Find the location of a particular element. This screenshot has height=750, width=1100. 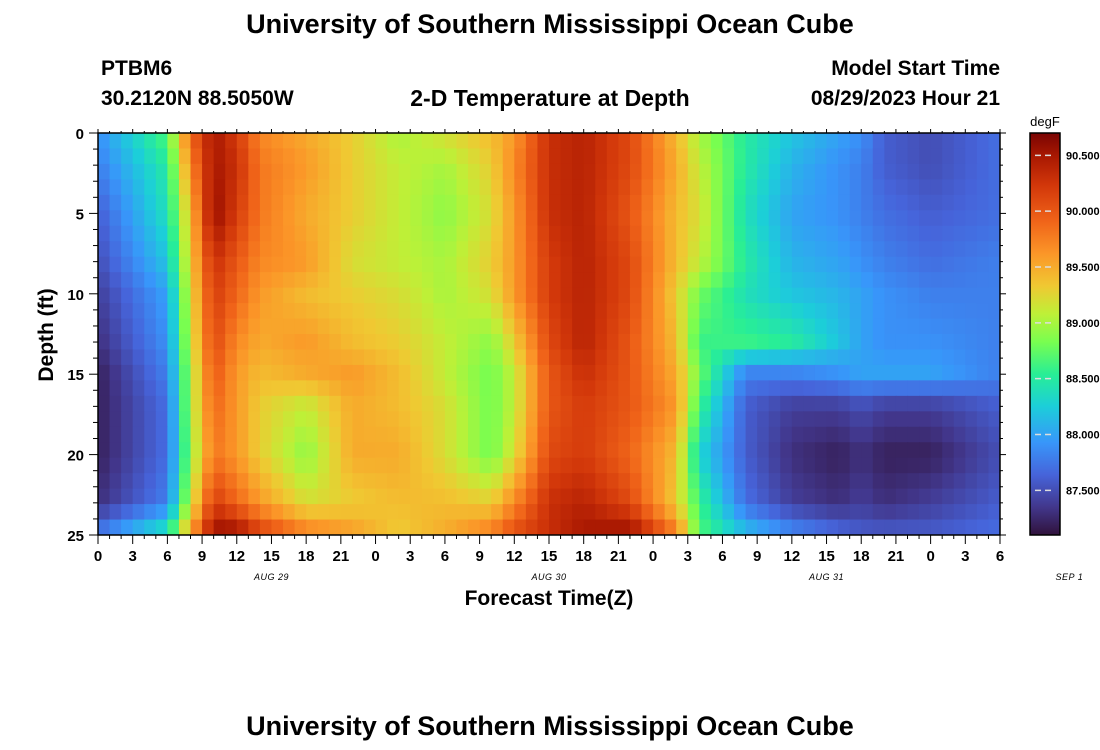

x-tick-label: 9 is located at coordinates (757, 556).